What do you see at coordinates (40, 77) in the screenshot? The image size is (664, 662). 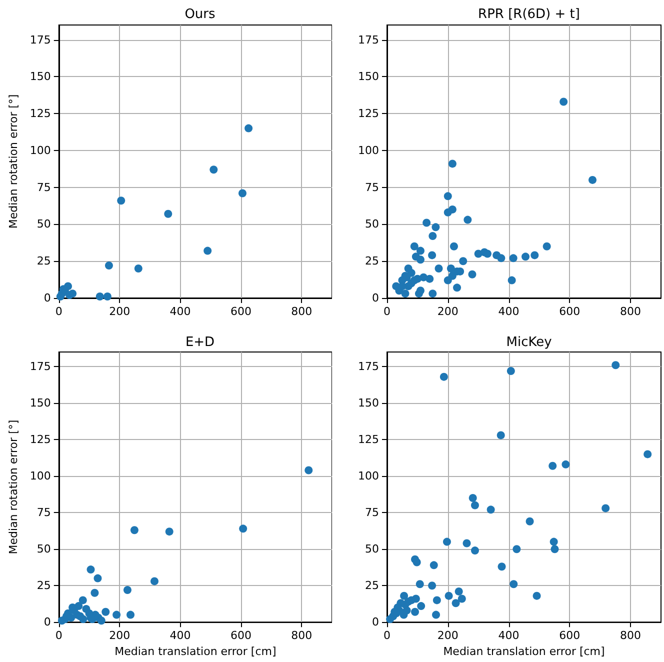 I see `y-tick-label: 150` at bounding box center [40, 77].